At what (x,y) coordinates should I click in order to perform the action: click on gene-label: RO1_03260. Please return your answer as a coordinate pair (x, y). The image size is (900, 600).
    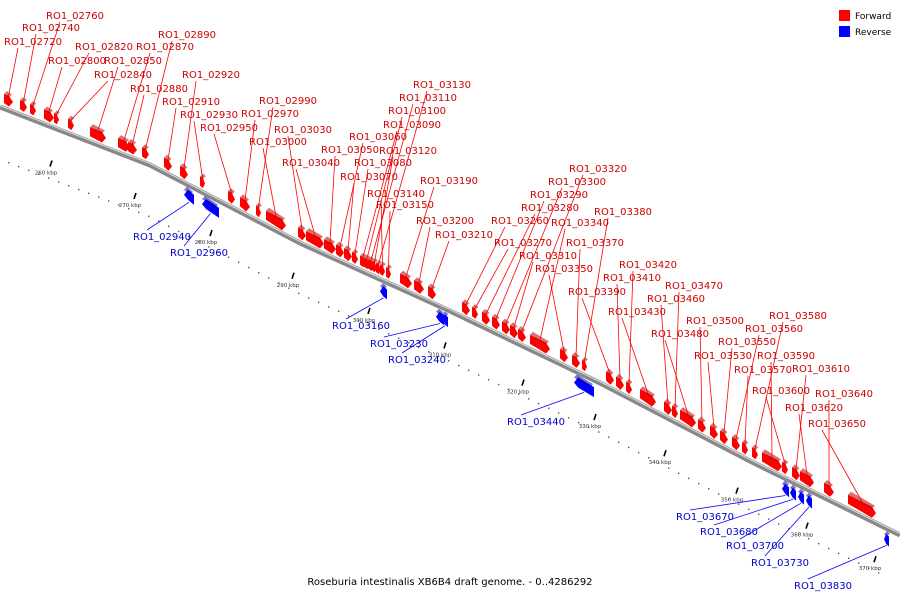
    Looking at the image, I should click on (520, 221).